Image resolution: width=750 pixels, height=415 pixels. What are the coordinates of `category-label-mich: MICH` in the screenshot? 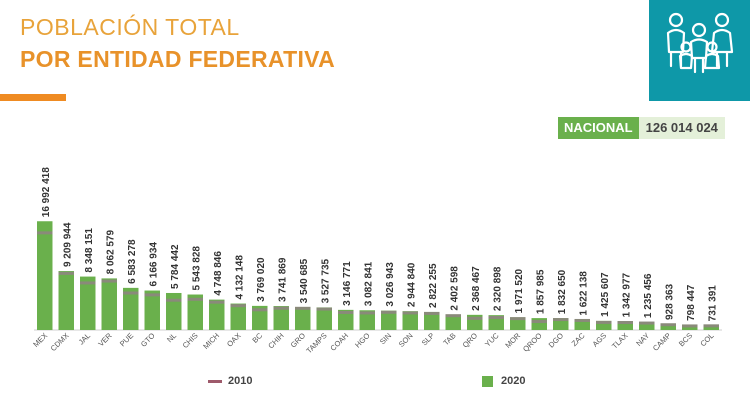 It's located at (211, 341).